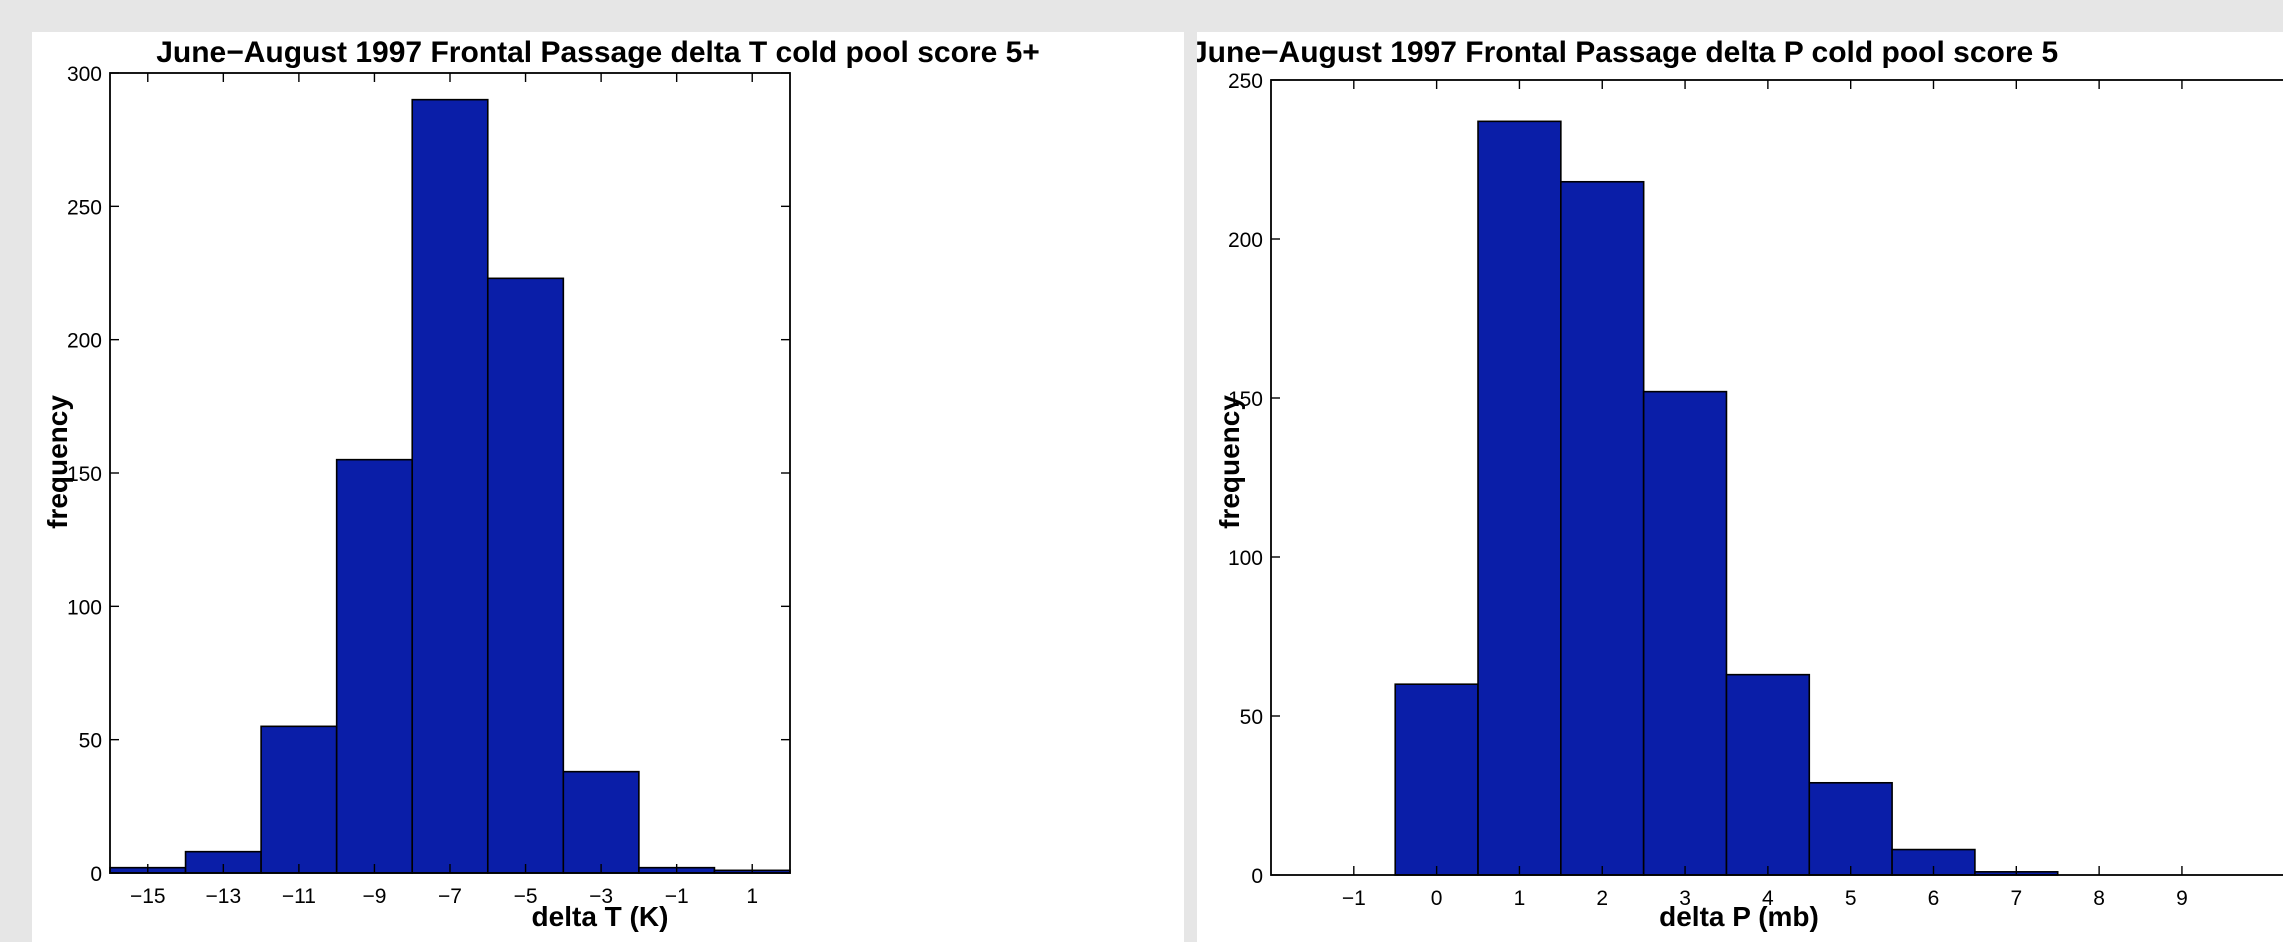 This screenshot has height=942, width=2283. I want to click on x-tick-label: 5, so click(1851, 898).